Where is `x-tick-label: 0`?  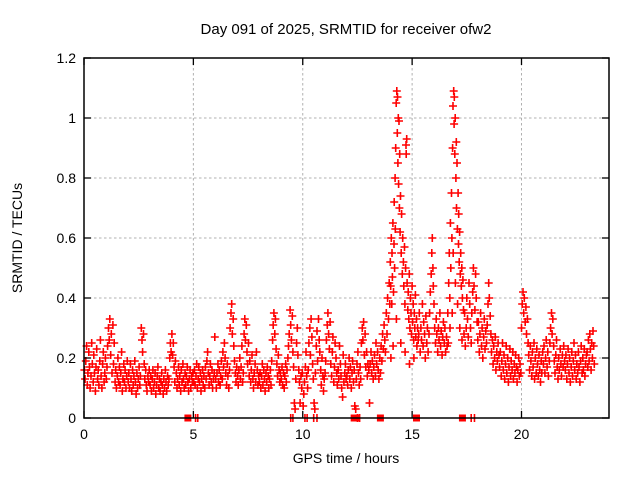 x-tick-label: 0 is located at coordinates (84, 434).